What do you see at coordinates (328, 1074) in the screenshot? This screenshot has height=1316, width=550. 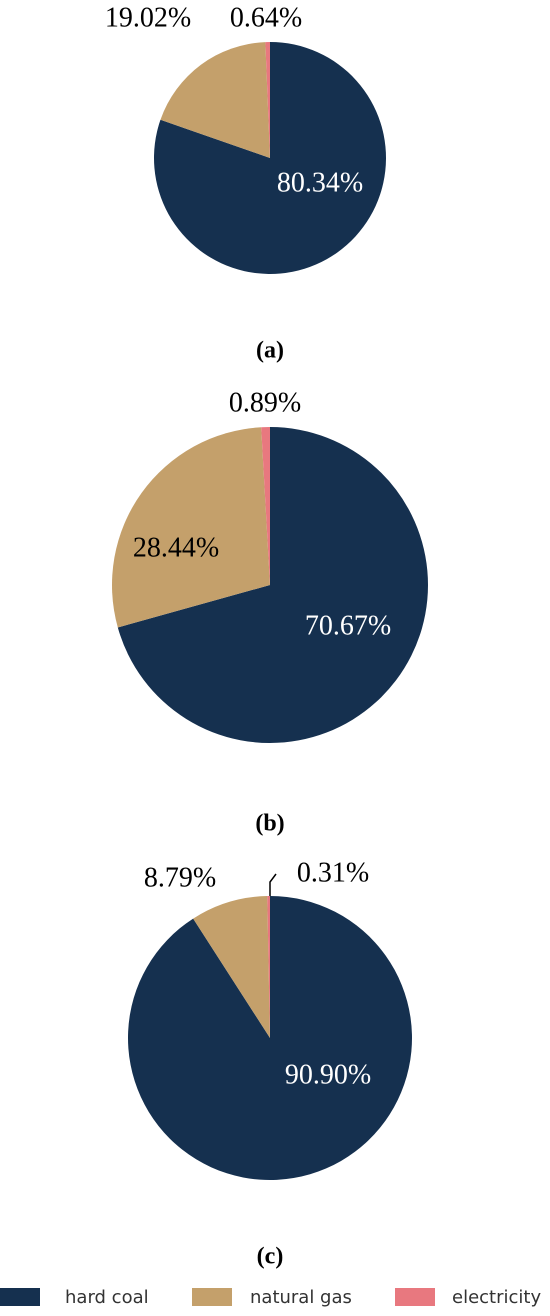 I see `slice-label: 90.90%` at bounding box center [328, 1074].